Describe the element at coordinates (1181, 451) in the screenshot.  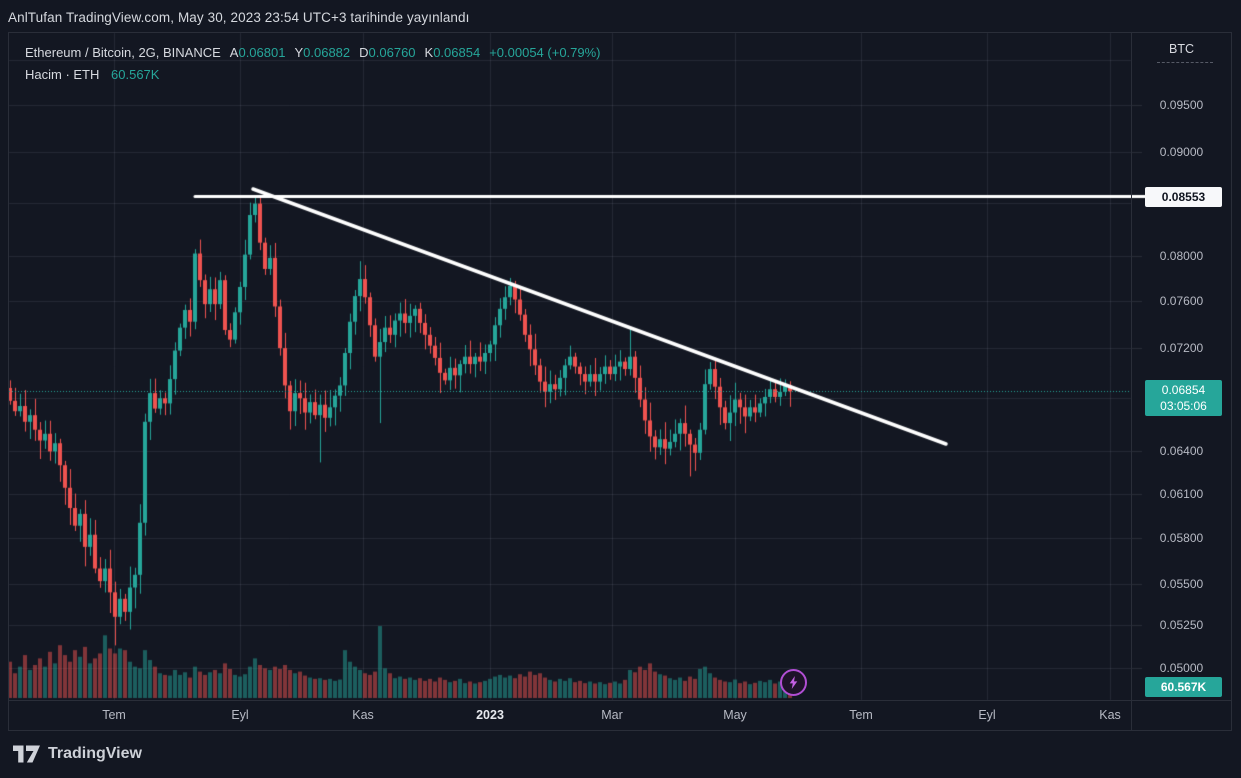
I see `price-tick-label: 0.06400` at that location.